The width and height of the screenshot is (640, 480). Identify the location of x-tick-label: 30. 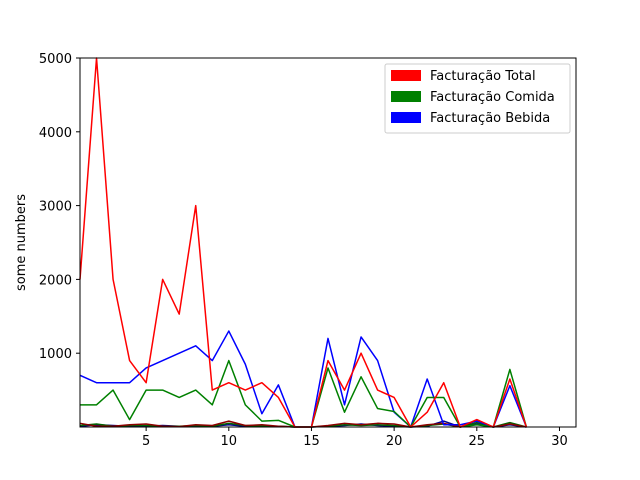
(559, 441).